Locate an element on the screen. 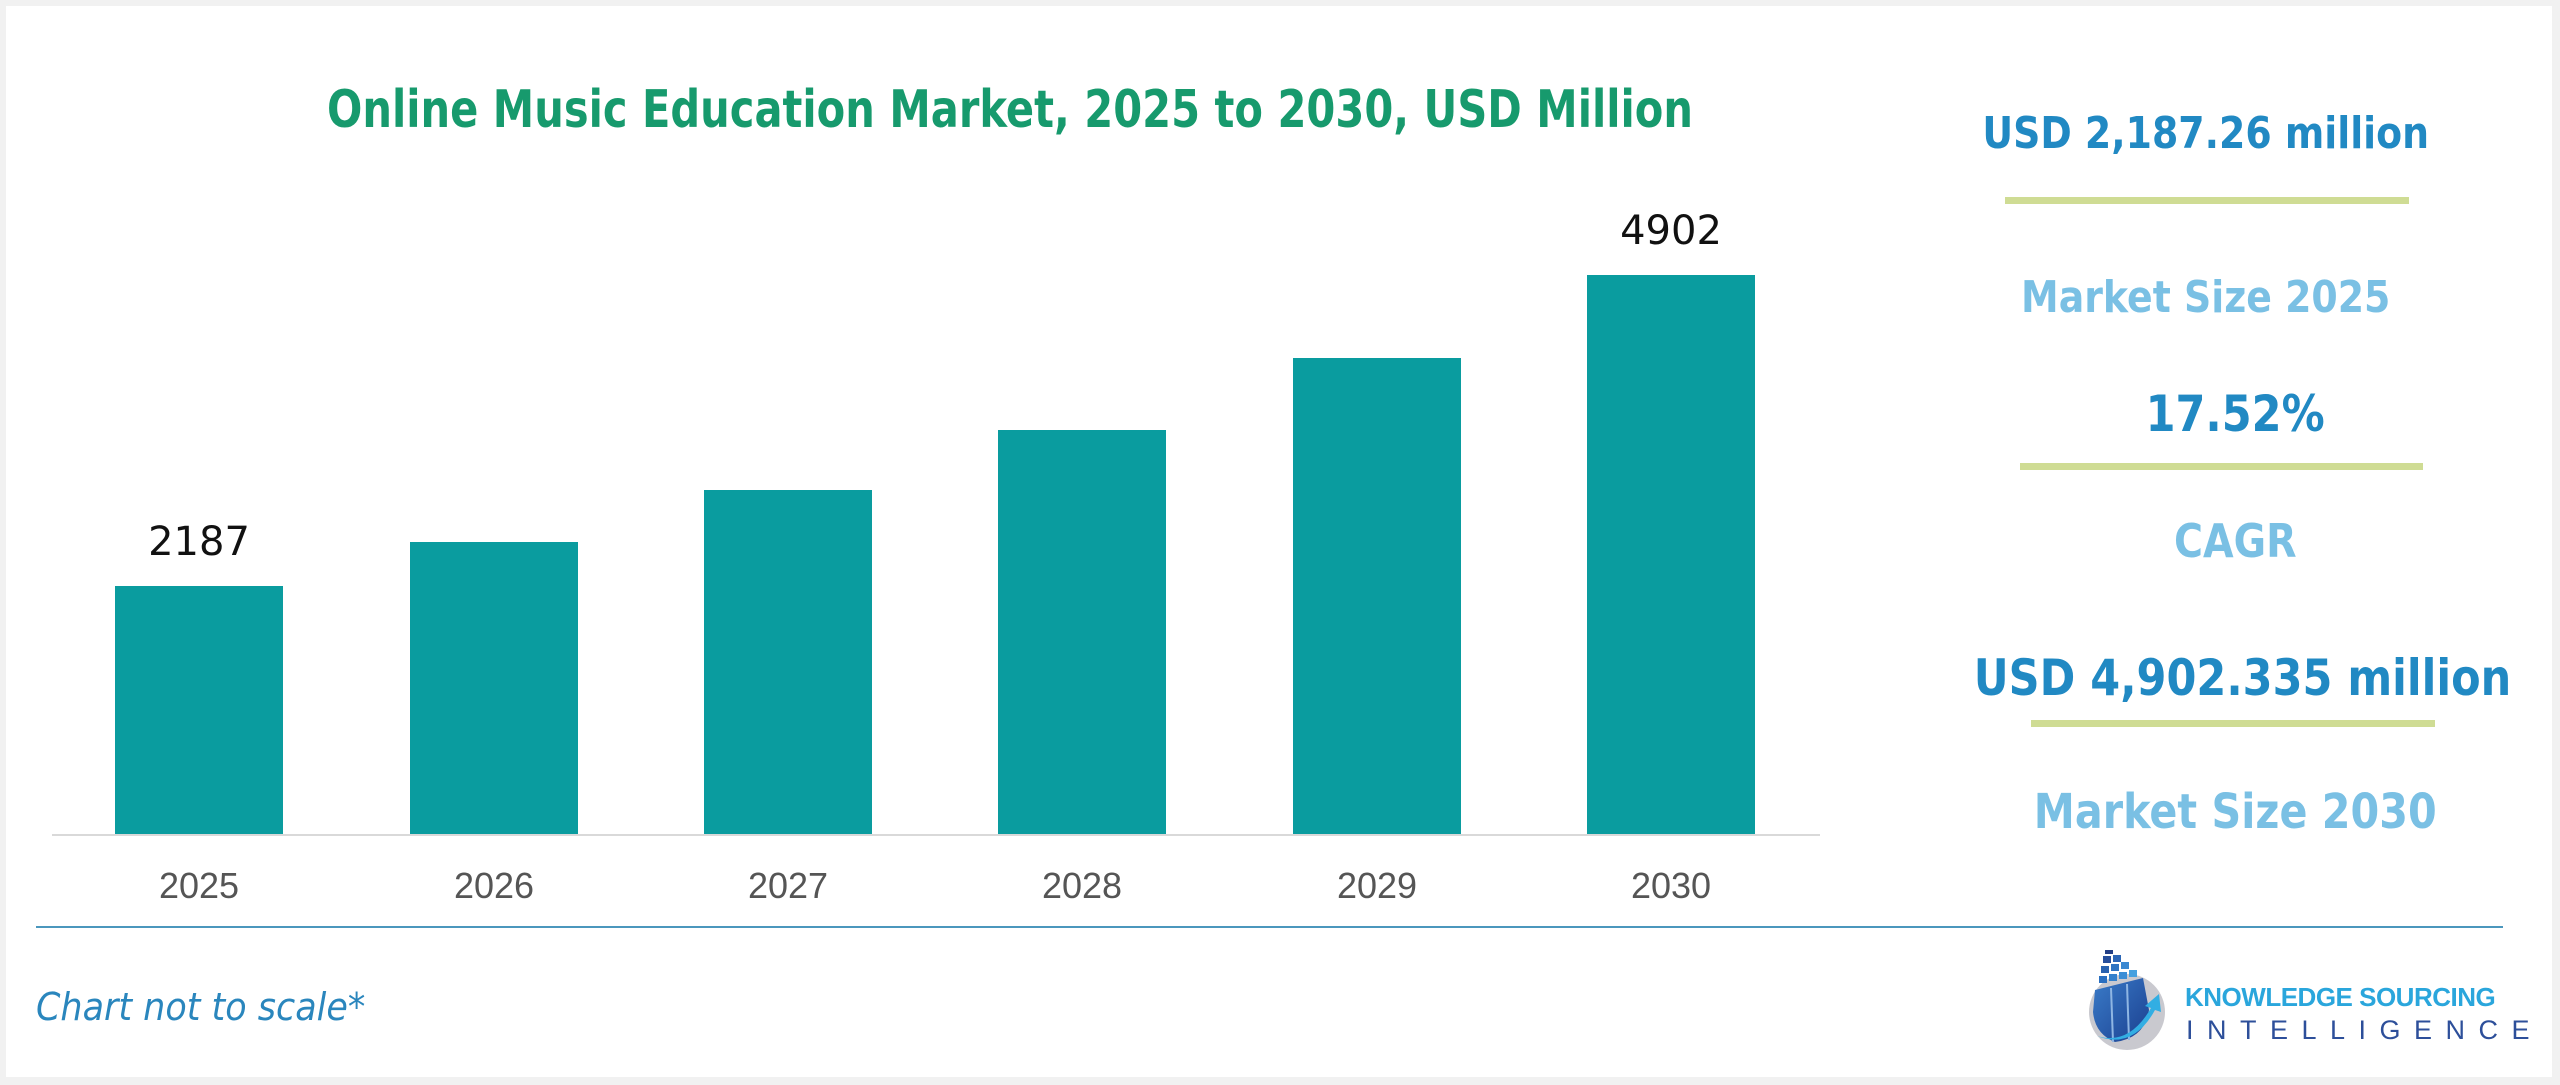  kpi-market-size-2030-value: USD 4,902.335 million is located at coordinates (2235, 678).